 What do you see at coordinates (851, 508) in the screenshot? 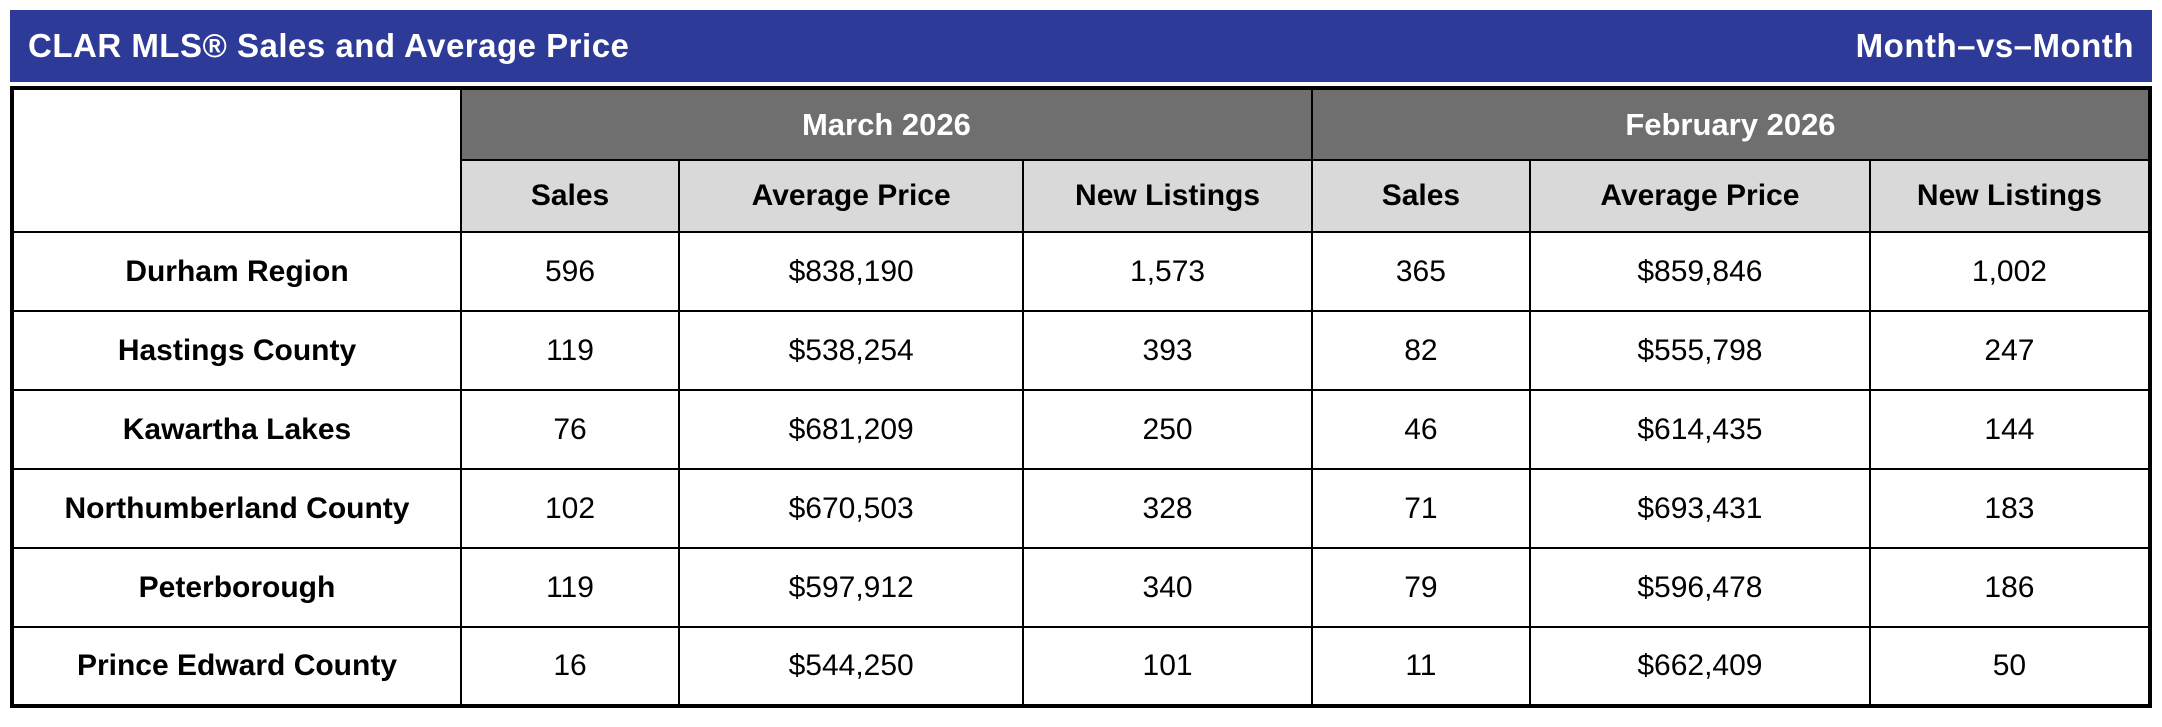
I see `march-average-price-value: $670,503` at bounding box center [851, 508].